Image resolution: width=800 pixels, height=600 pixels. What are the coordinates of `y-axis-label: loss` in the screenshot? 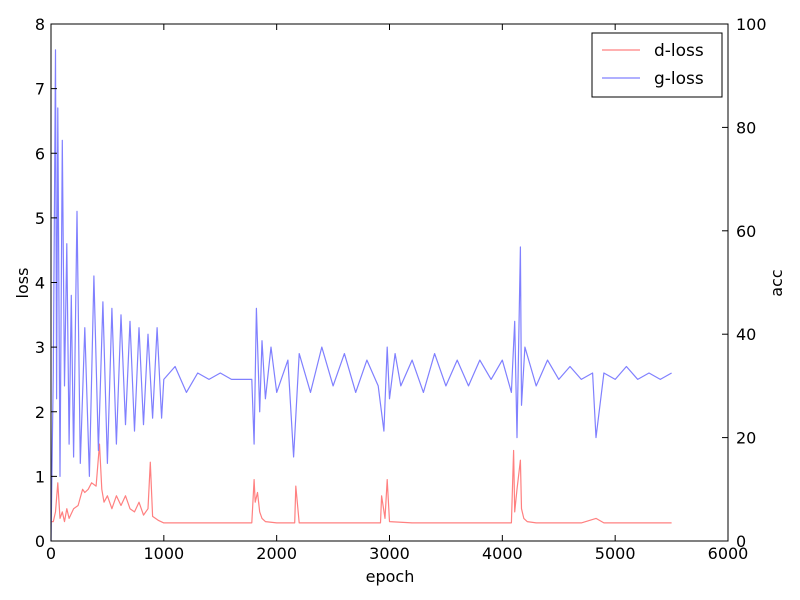 It's located at (22, 283).